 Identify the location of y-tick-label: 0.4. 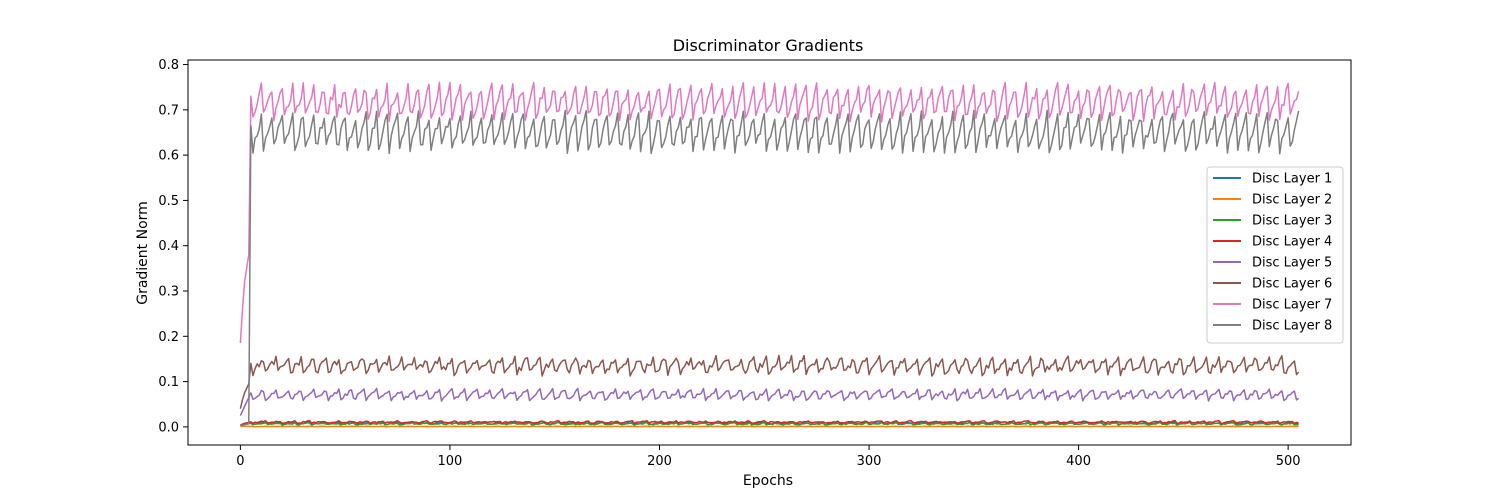
(168, 246).